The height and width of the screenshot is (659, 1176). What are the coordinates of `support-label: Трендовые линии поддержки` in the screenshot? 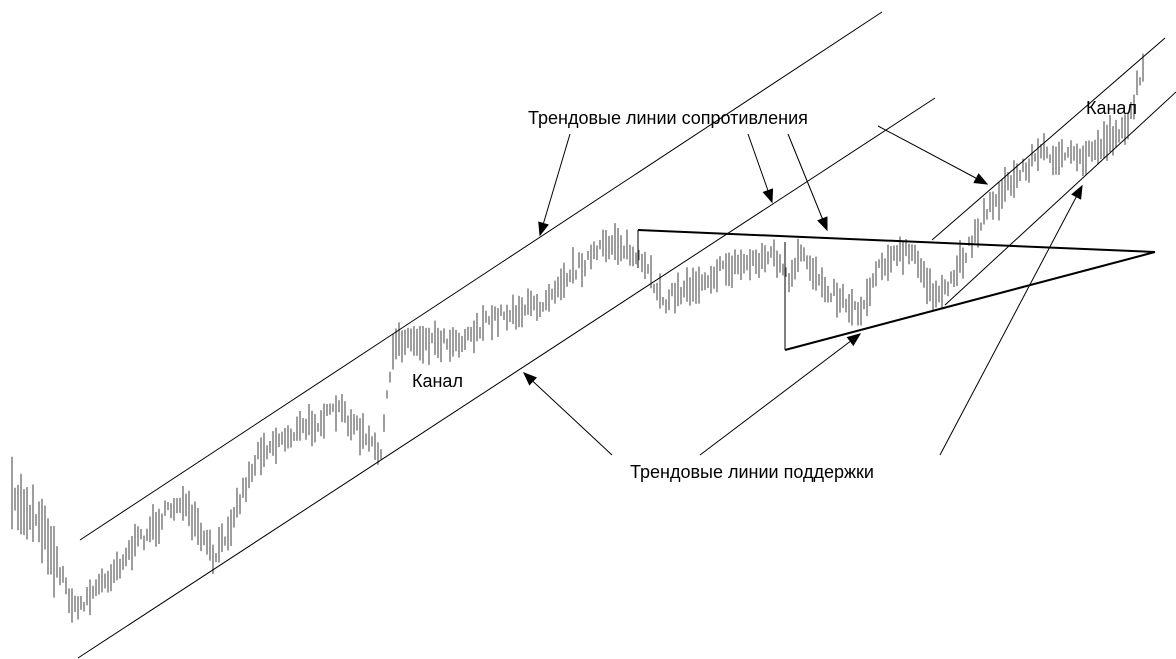 It's located at (752, 472).